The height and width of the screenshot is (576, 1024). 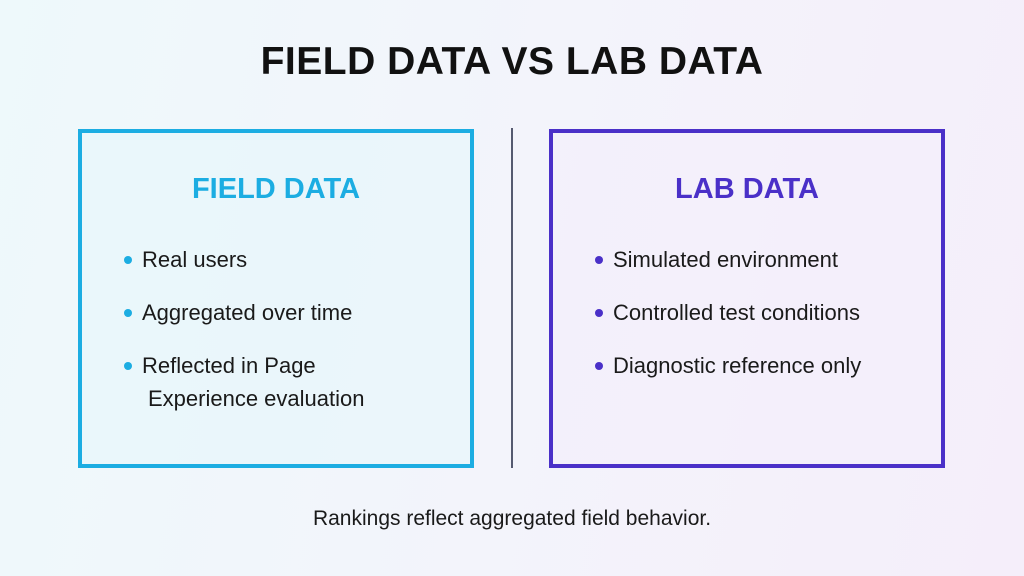 What do you see at coordinates (728, 365) in the screenshot?
I see `list-item: Diagnostic reference only` at bounding box center [728, 365].